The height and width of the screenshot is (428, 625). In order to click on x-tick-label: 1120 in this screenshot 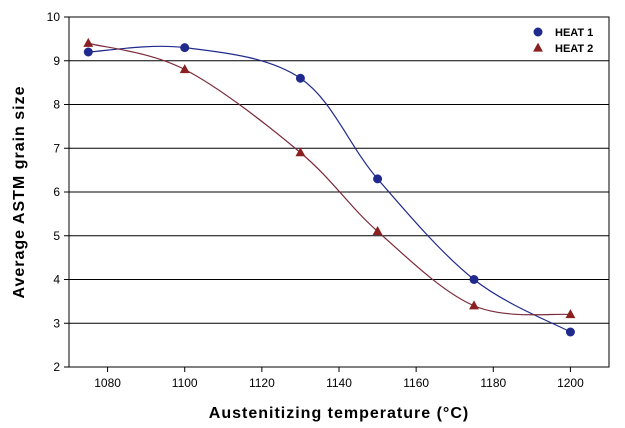, I will do `click(262, 383)`.